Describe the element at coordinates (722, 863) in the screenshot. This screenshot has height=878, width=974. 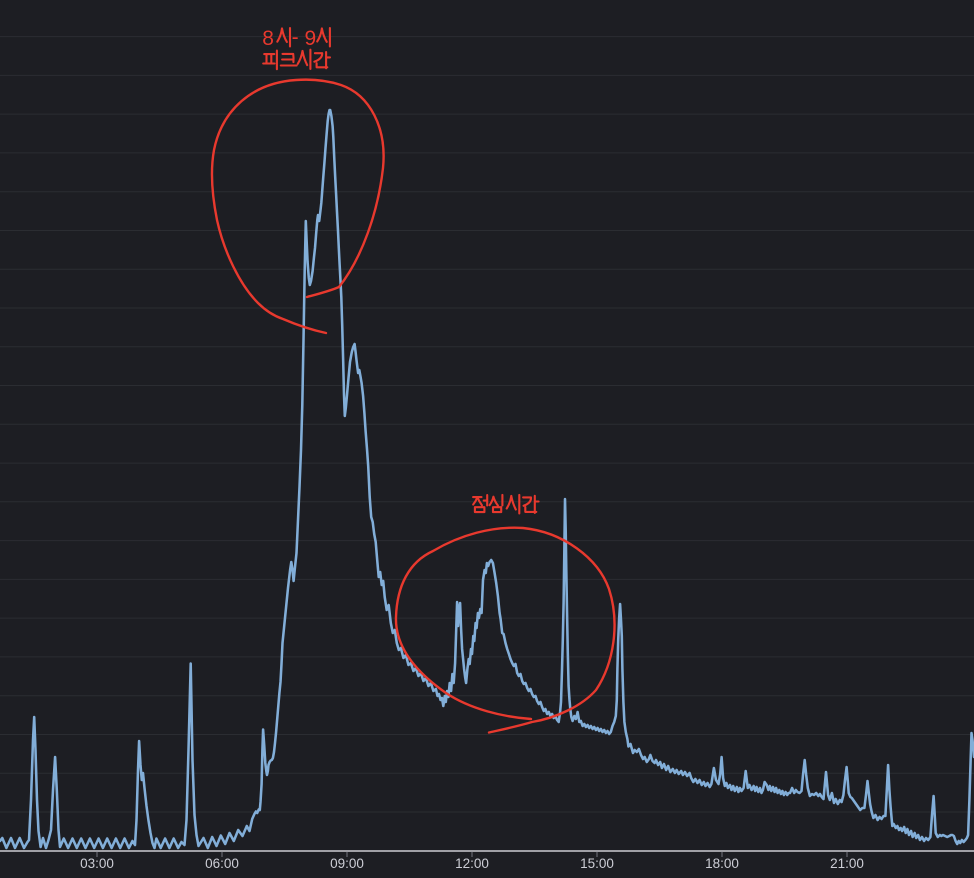
I see `svg-text: 18:00` at that location.